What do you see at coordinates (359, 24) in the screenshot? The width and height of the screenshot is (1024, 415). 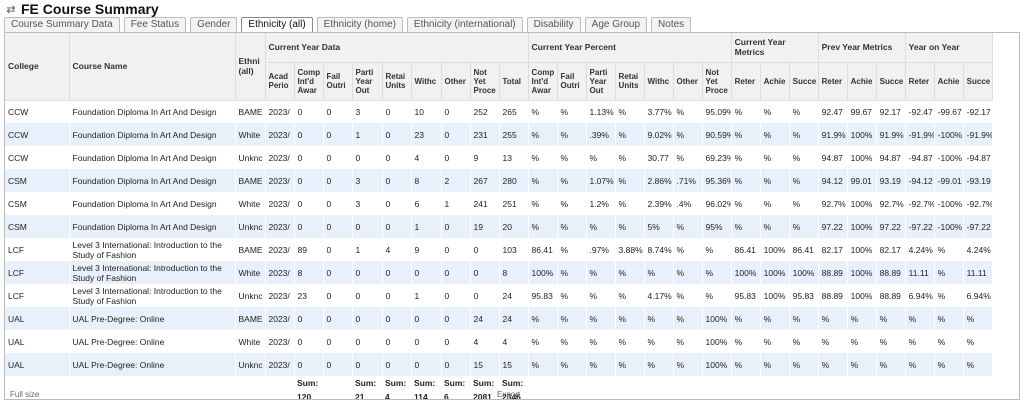 I see `tab-ethnicity-home: Ethnicity (home)` at bounding box center [359, 24].